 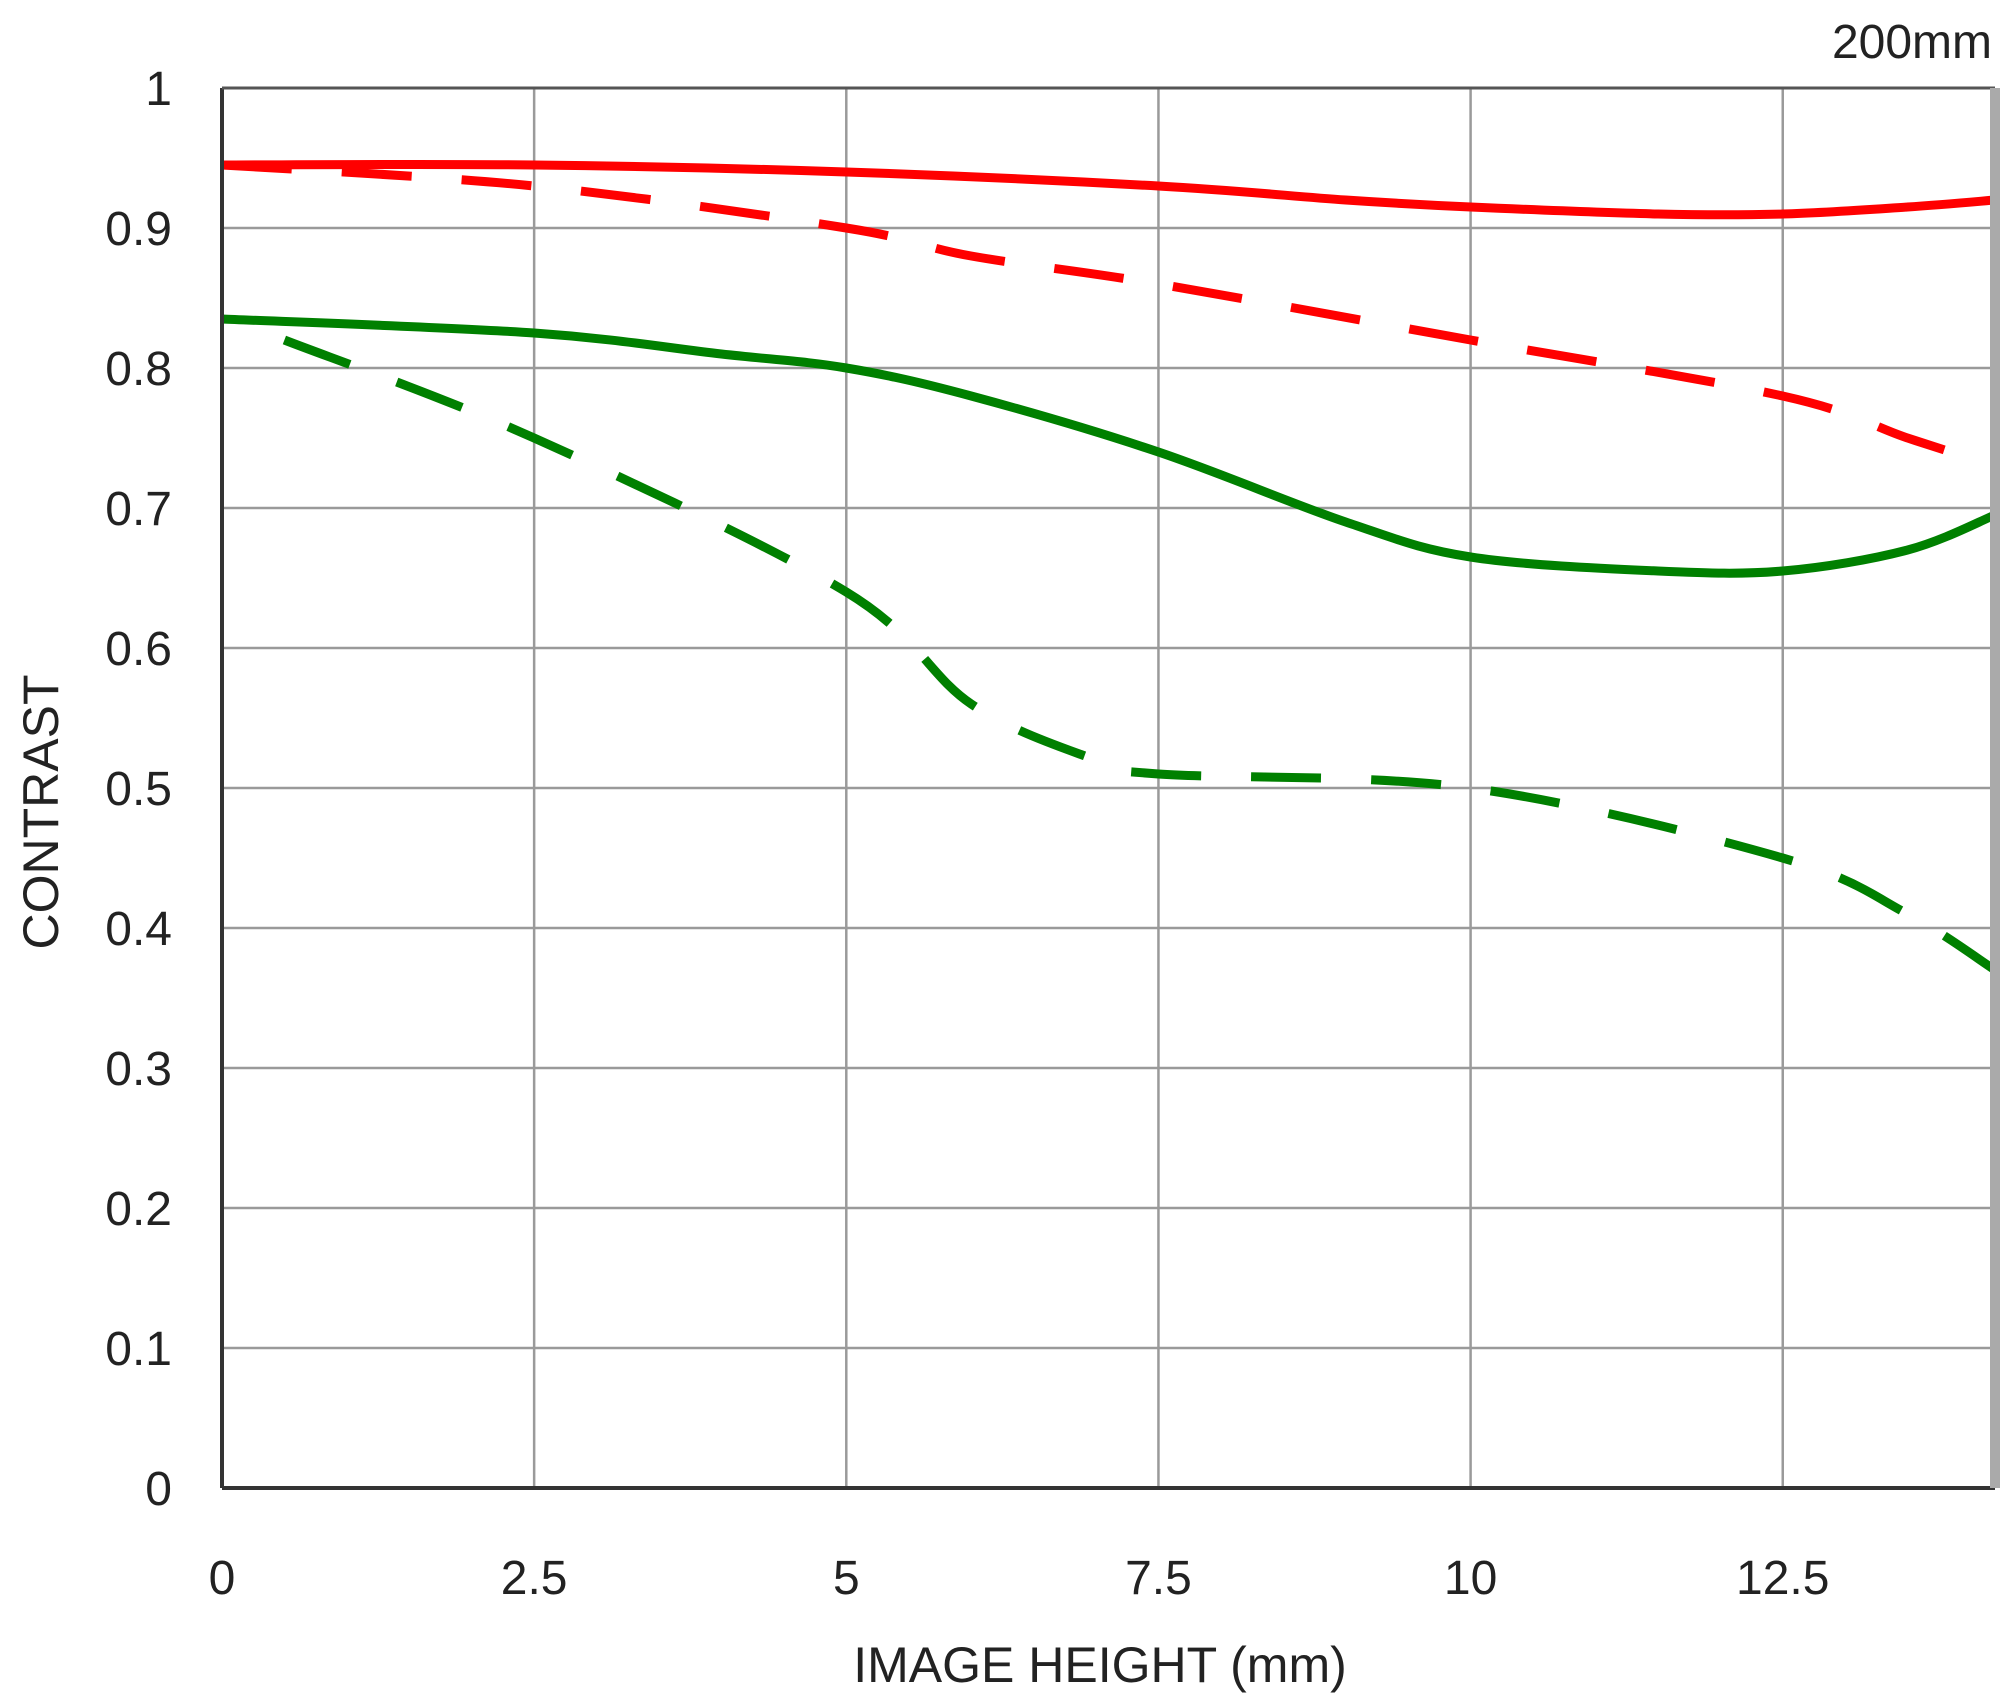 What do you see at coordinates (1782, 1578) in the screenshot?
I see `x-tick-label: 12.5` at bounding box center [1782, 1578].